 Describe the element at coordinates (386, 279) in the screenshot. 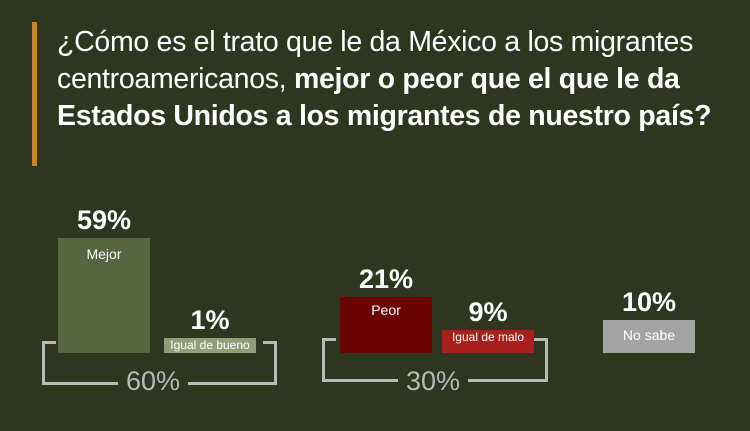

I see `value-label: 21%` at that location.